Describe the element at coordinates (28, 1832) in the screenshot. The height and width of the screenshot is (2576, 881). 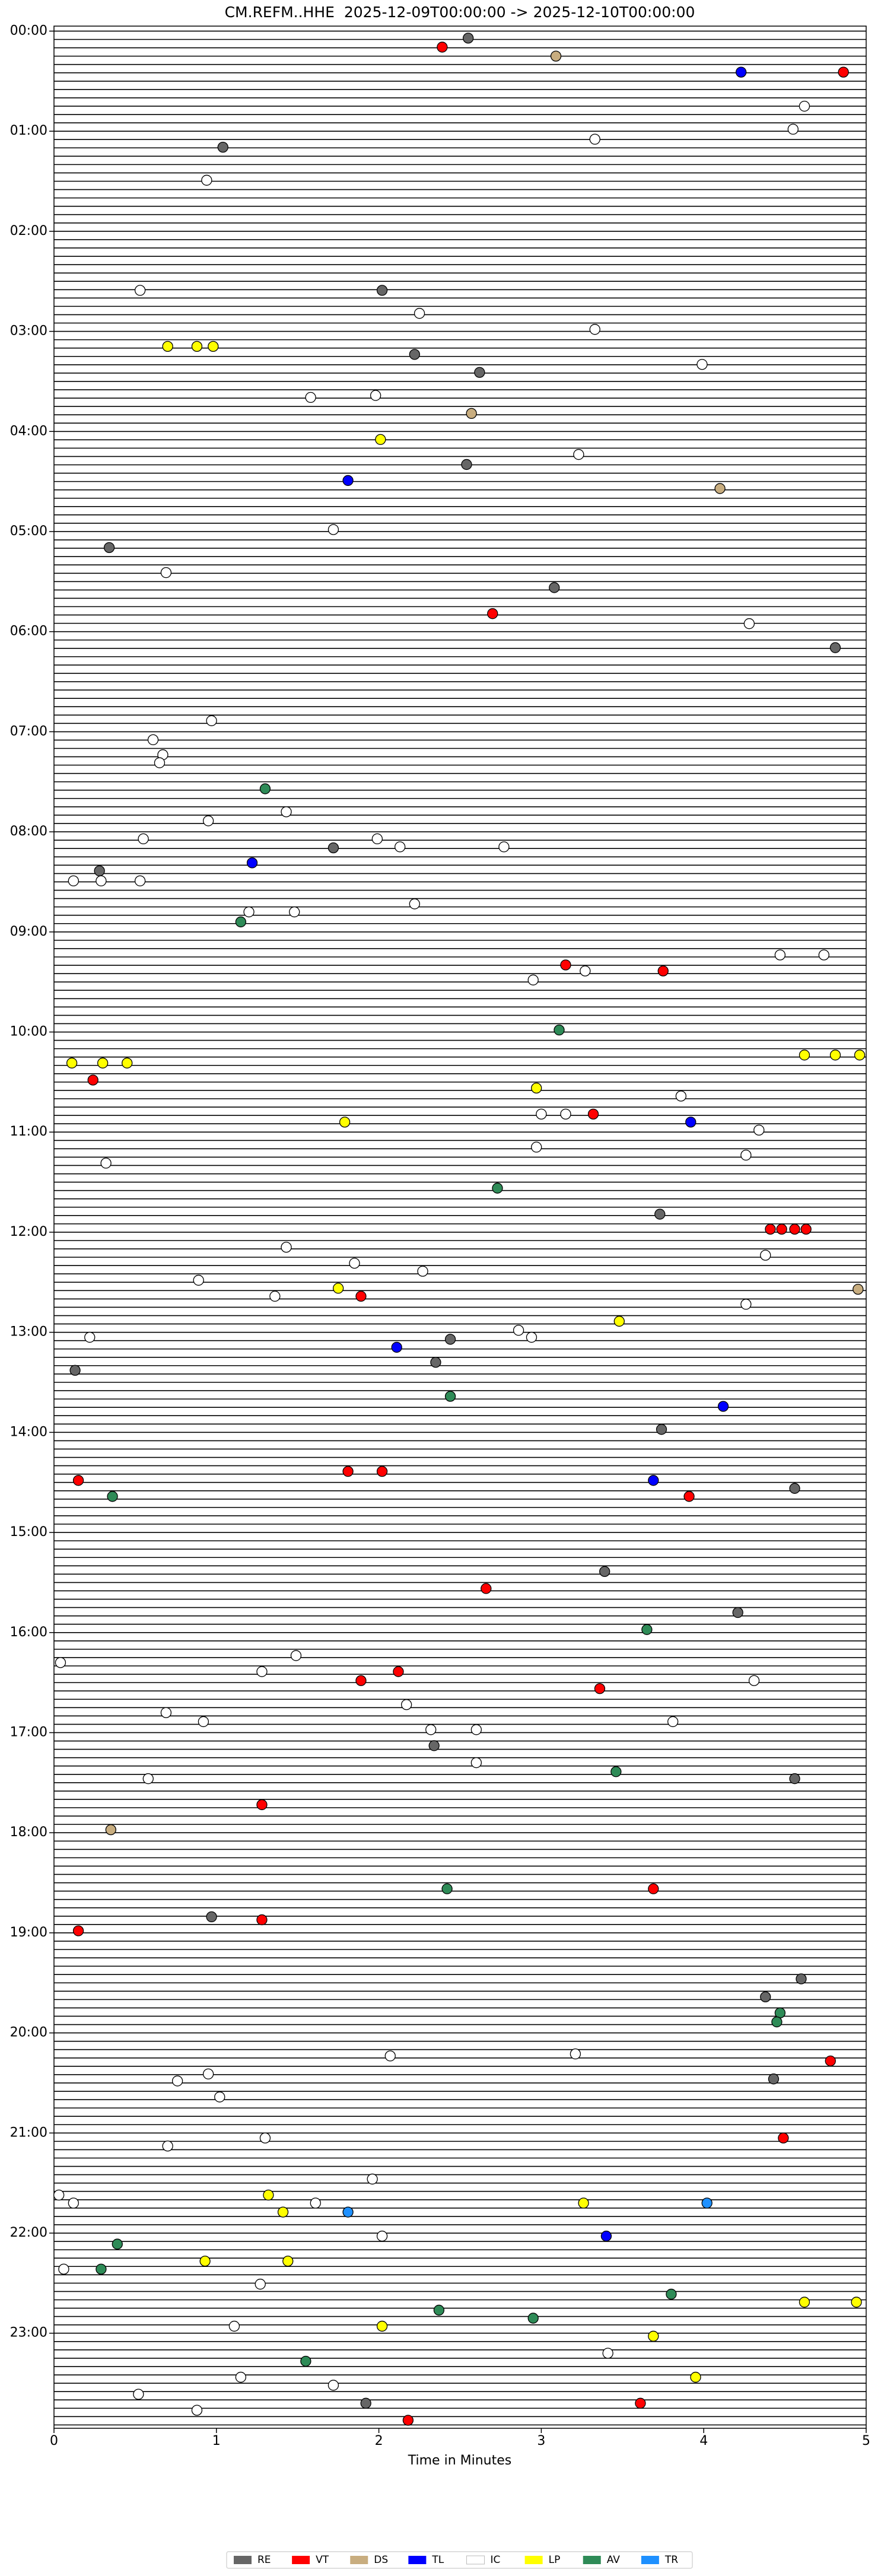
I see `y-tick-label: 18:00` at that location.